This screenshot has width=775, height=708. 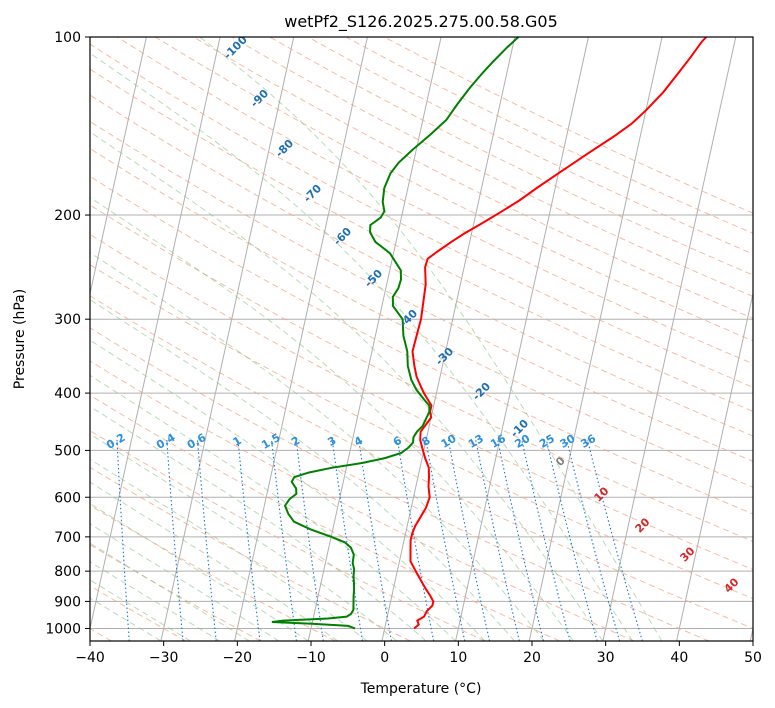 I want to click on x-tick-label: 0, so click(x=384, y=658).